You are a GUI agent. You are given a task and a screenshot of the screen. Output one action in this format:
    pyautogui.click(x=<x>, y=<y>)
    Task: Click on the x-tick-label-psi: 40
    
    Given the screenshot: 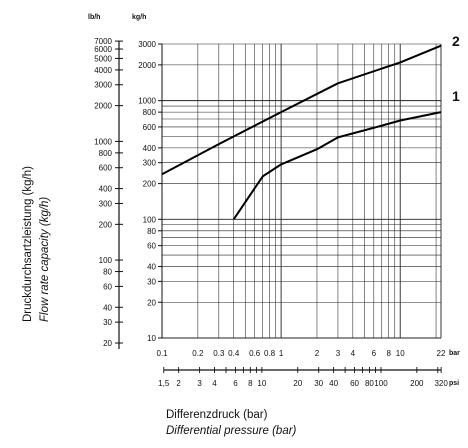 What is the action you would take?
    pyautogui.click(x=333, y=383)
    